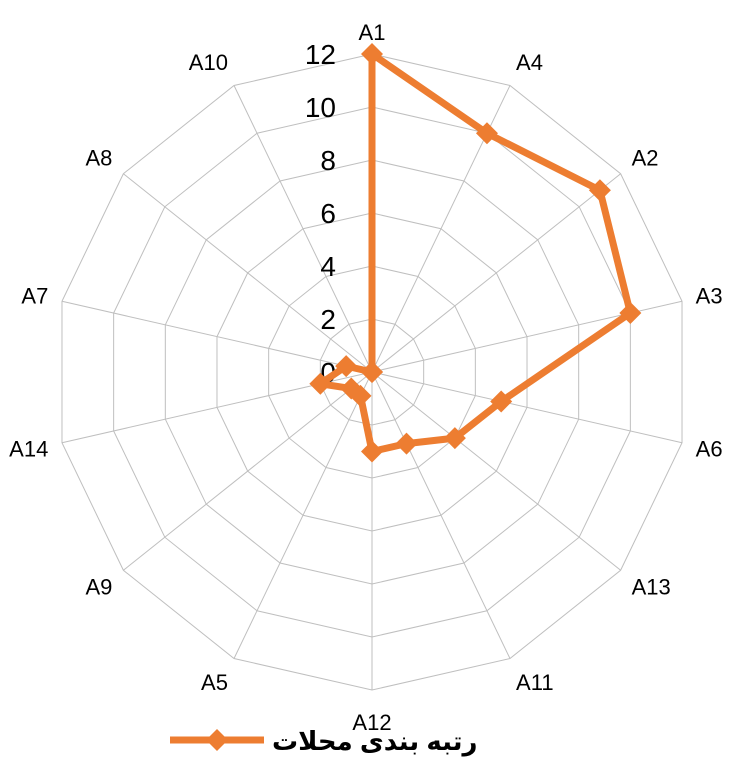  What do you see at coordinates (328, 266) in the screenshot?
I see `tick-label: 4` at bounding box center [328, 266].